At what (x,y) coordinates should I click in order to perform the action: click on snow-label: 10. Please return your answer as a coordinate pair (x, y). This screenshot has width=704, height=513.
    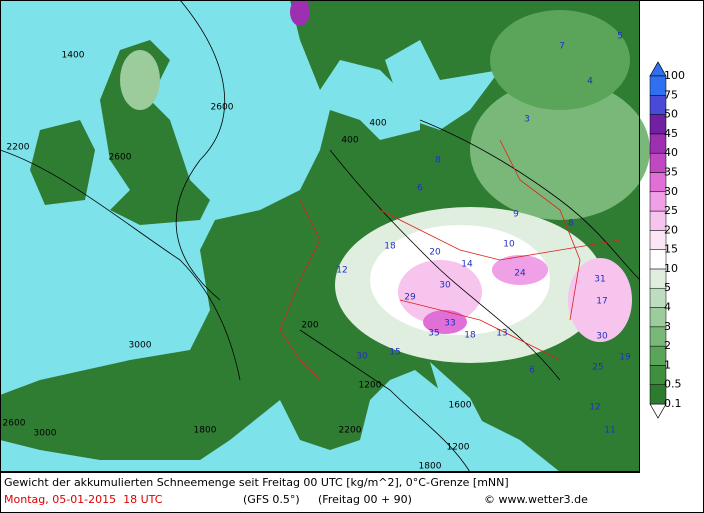
    Looking at the image, I should click on (509, 245).